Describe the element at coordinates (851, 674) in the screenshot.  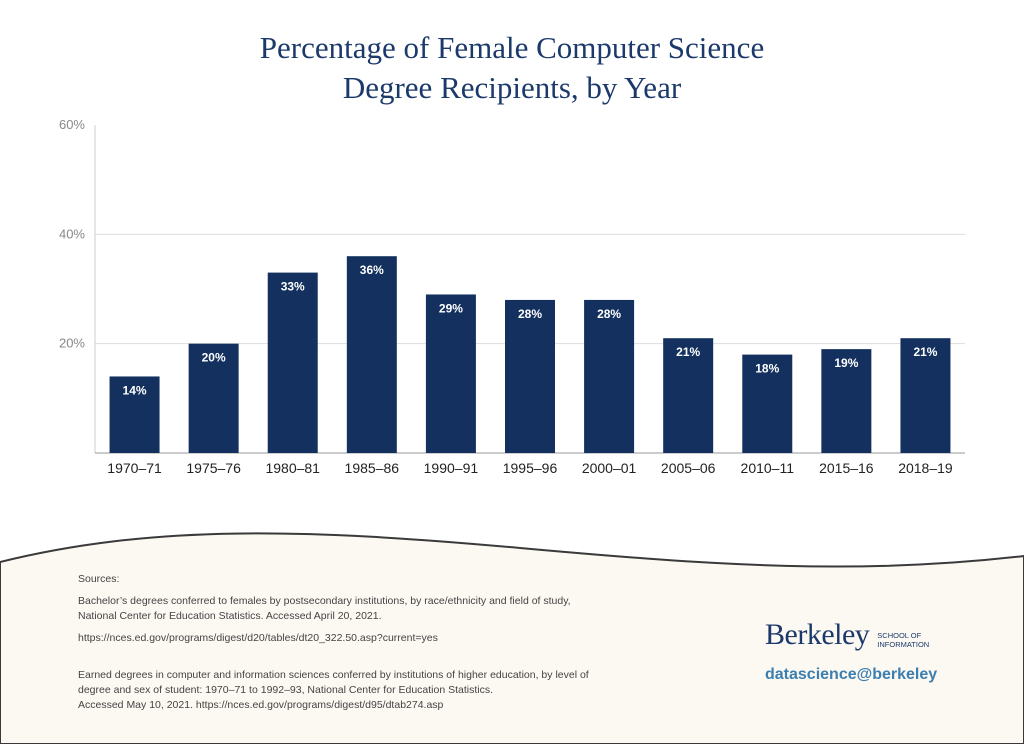
I see `datascience-handle: datascience@berkeley` at that location.